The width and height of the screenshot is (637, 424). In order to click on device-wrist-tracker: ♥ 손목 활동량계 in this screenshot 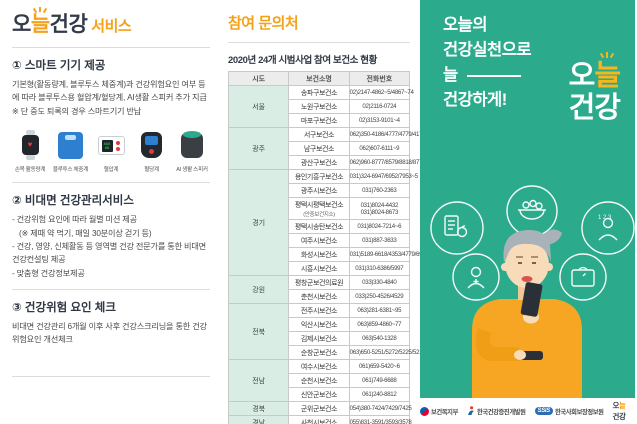, I will do `click(30, 150)`.